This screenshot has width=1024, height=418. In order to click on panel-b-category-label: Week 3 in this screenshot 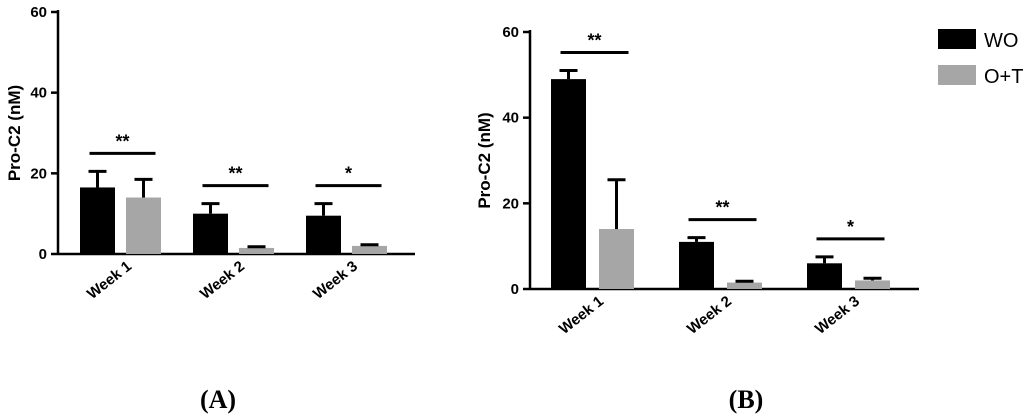, I will do `click(837, 315)`.